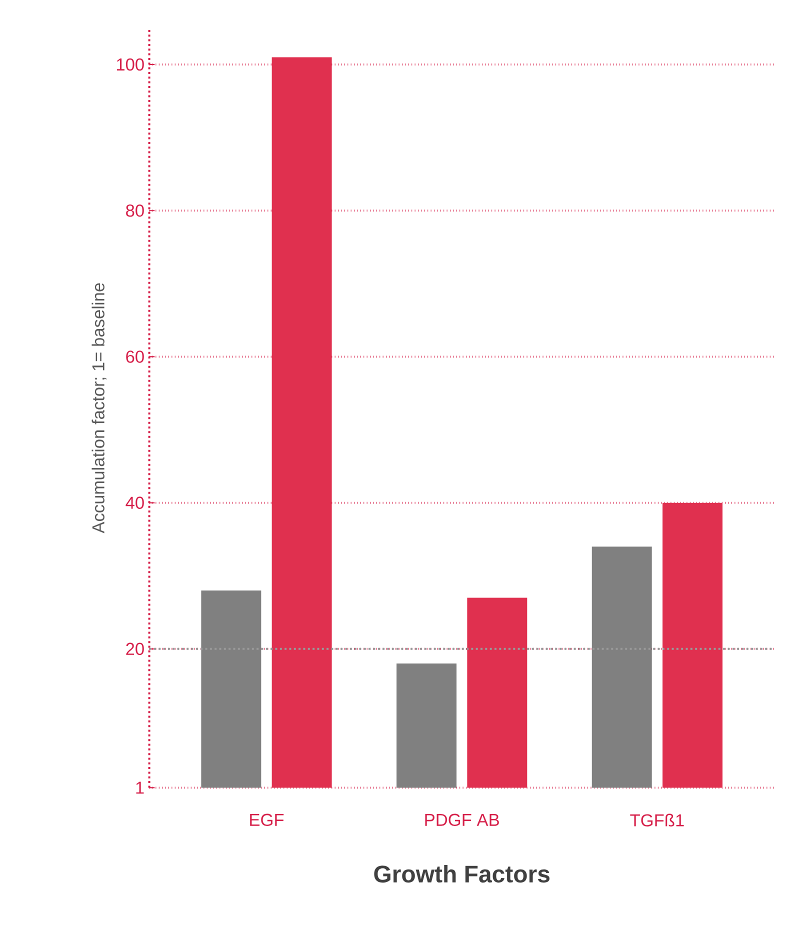 The height and width of the screenshot is (945, 788). Describe the element at coordinates (135, 502) in the screenshot. I see `y-tick-label: 40` at that location.